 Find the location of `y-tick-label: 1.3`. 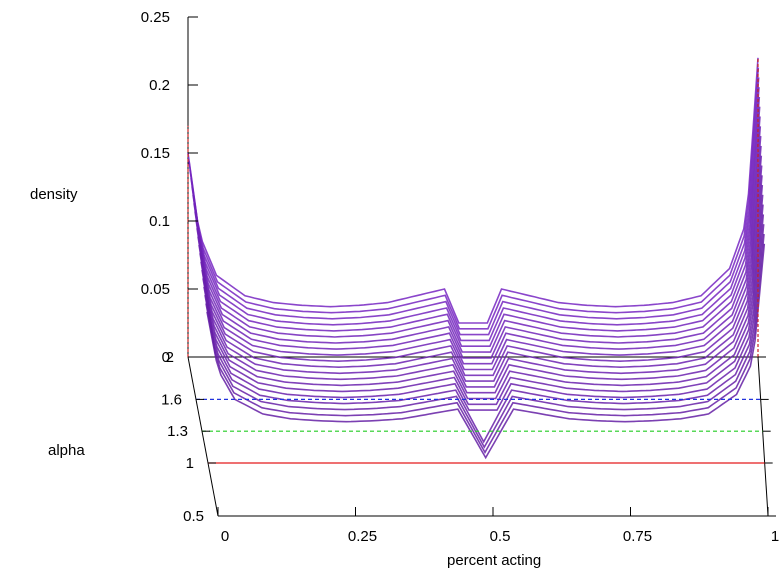

y-tick-label: 1.3 is located at coordinates (177, 431).